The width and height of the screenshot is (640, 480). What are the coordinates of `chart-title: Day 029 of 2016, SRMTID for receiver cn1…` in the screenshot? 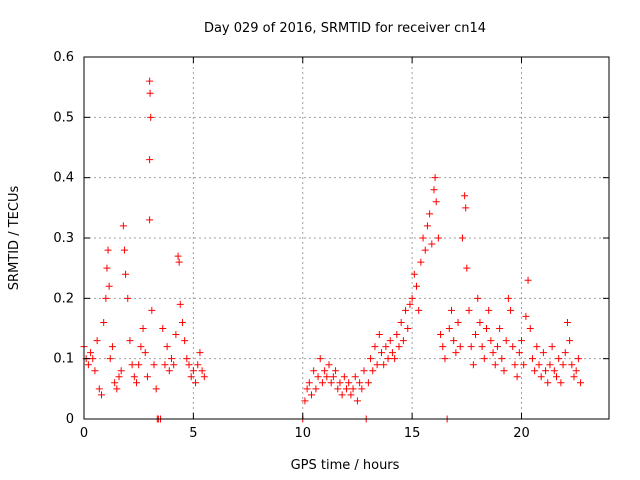 It's located at (345, 28).